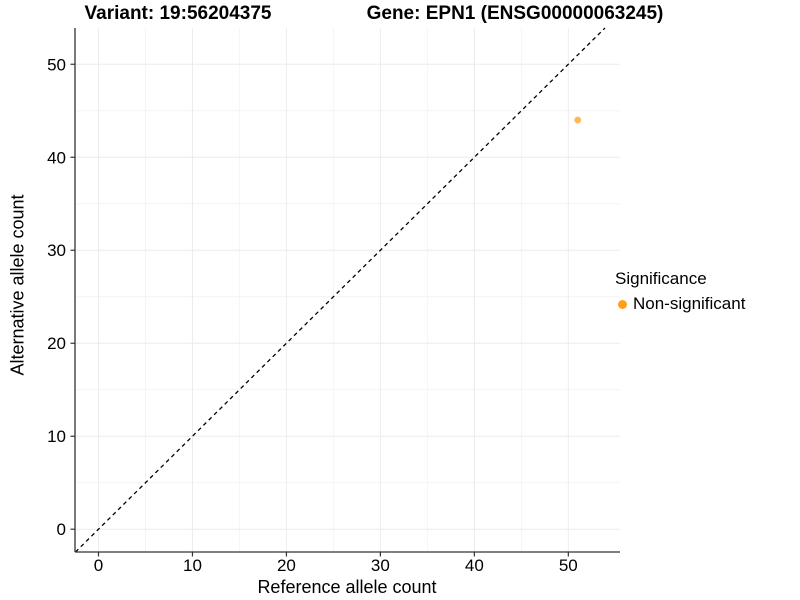 The height and width of the screenshot is (600, 800). Describe the element at coordinates (56, 64) in the screenshot. I see `y-tick-label: 50` at that location.